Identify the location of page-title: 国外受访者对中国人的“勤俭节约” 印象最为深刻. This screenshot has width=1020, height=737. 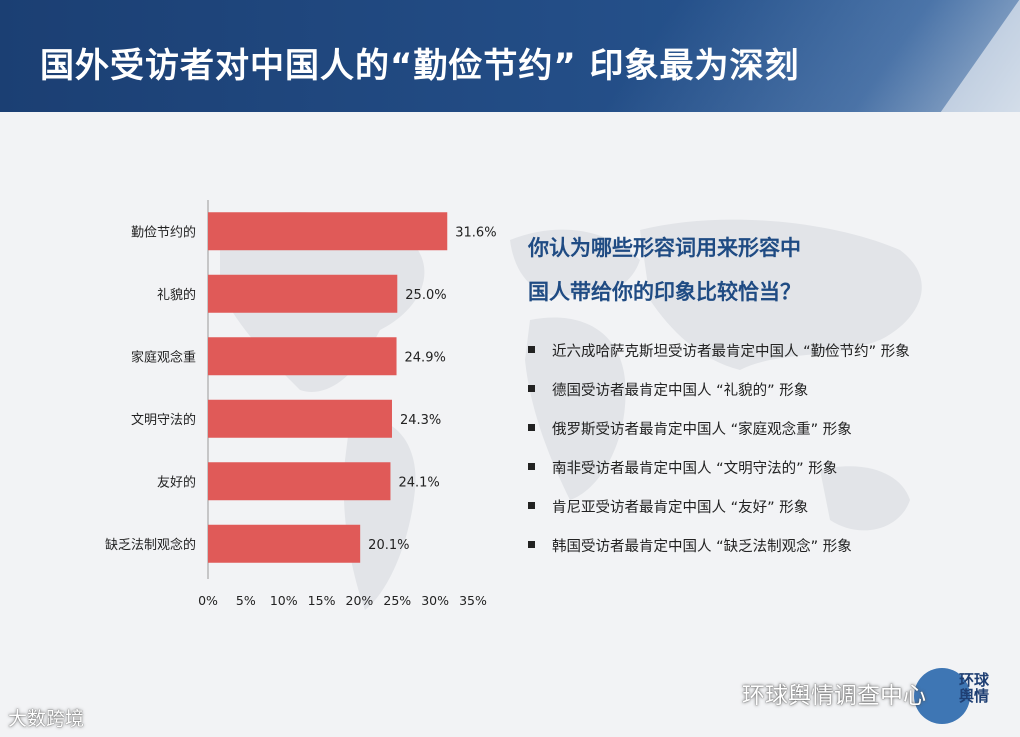
(420, 66).